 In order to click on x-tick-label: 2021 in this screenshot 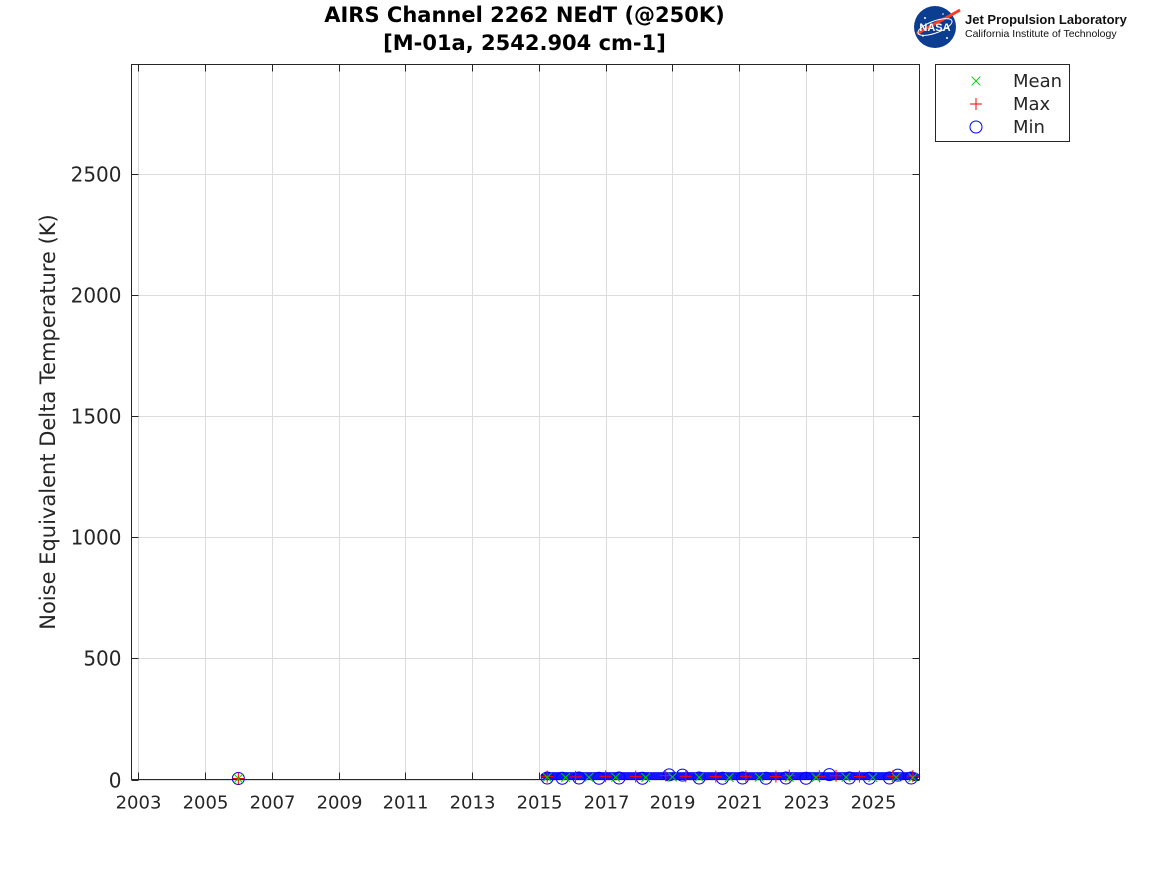, I will do `click(740, 803)`.